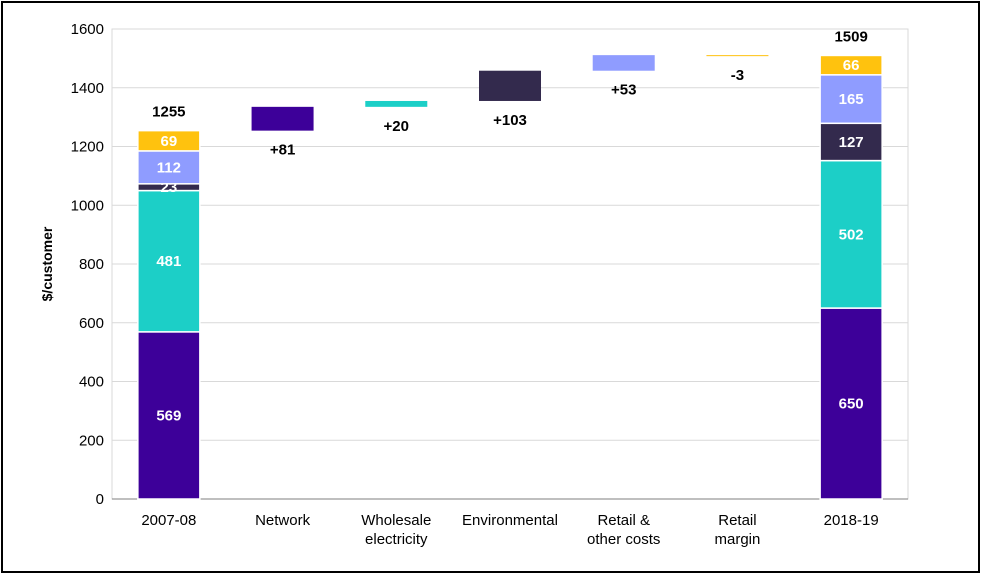 The width and height of the screenshot is (981, 574). I want to click on segment-data-label: 69, so click(169, 141).